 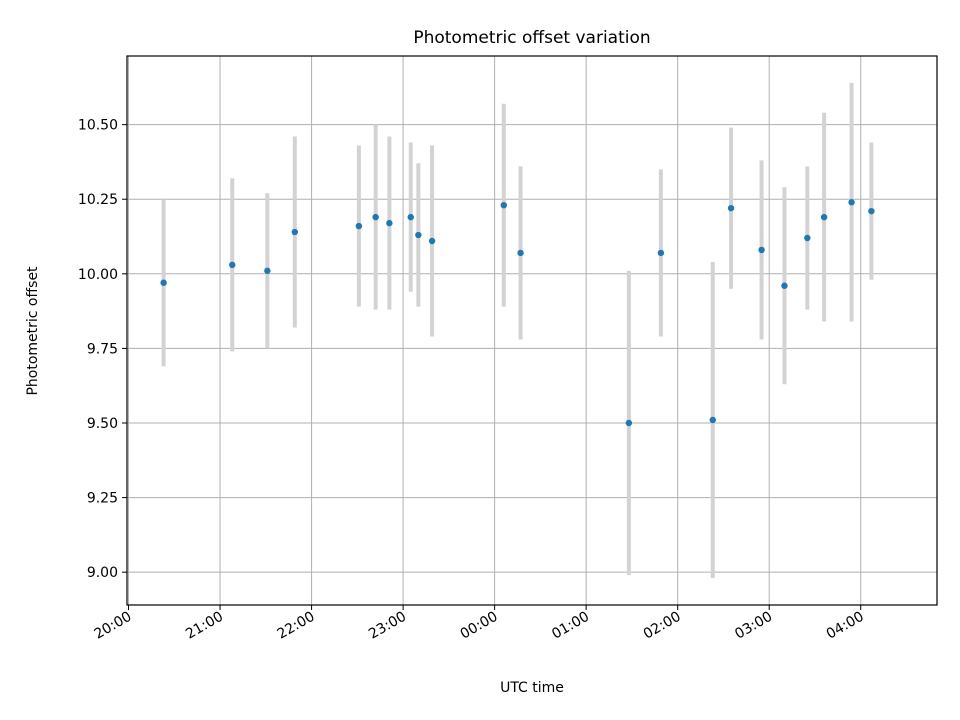 What do you see at coordinates (387, 626) in the screenshot?
I see `x-tick-label: 23:00` at bounding box center [387, 626].